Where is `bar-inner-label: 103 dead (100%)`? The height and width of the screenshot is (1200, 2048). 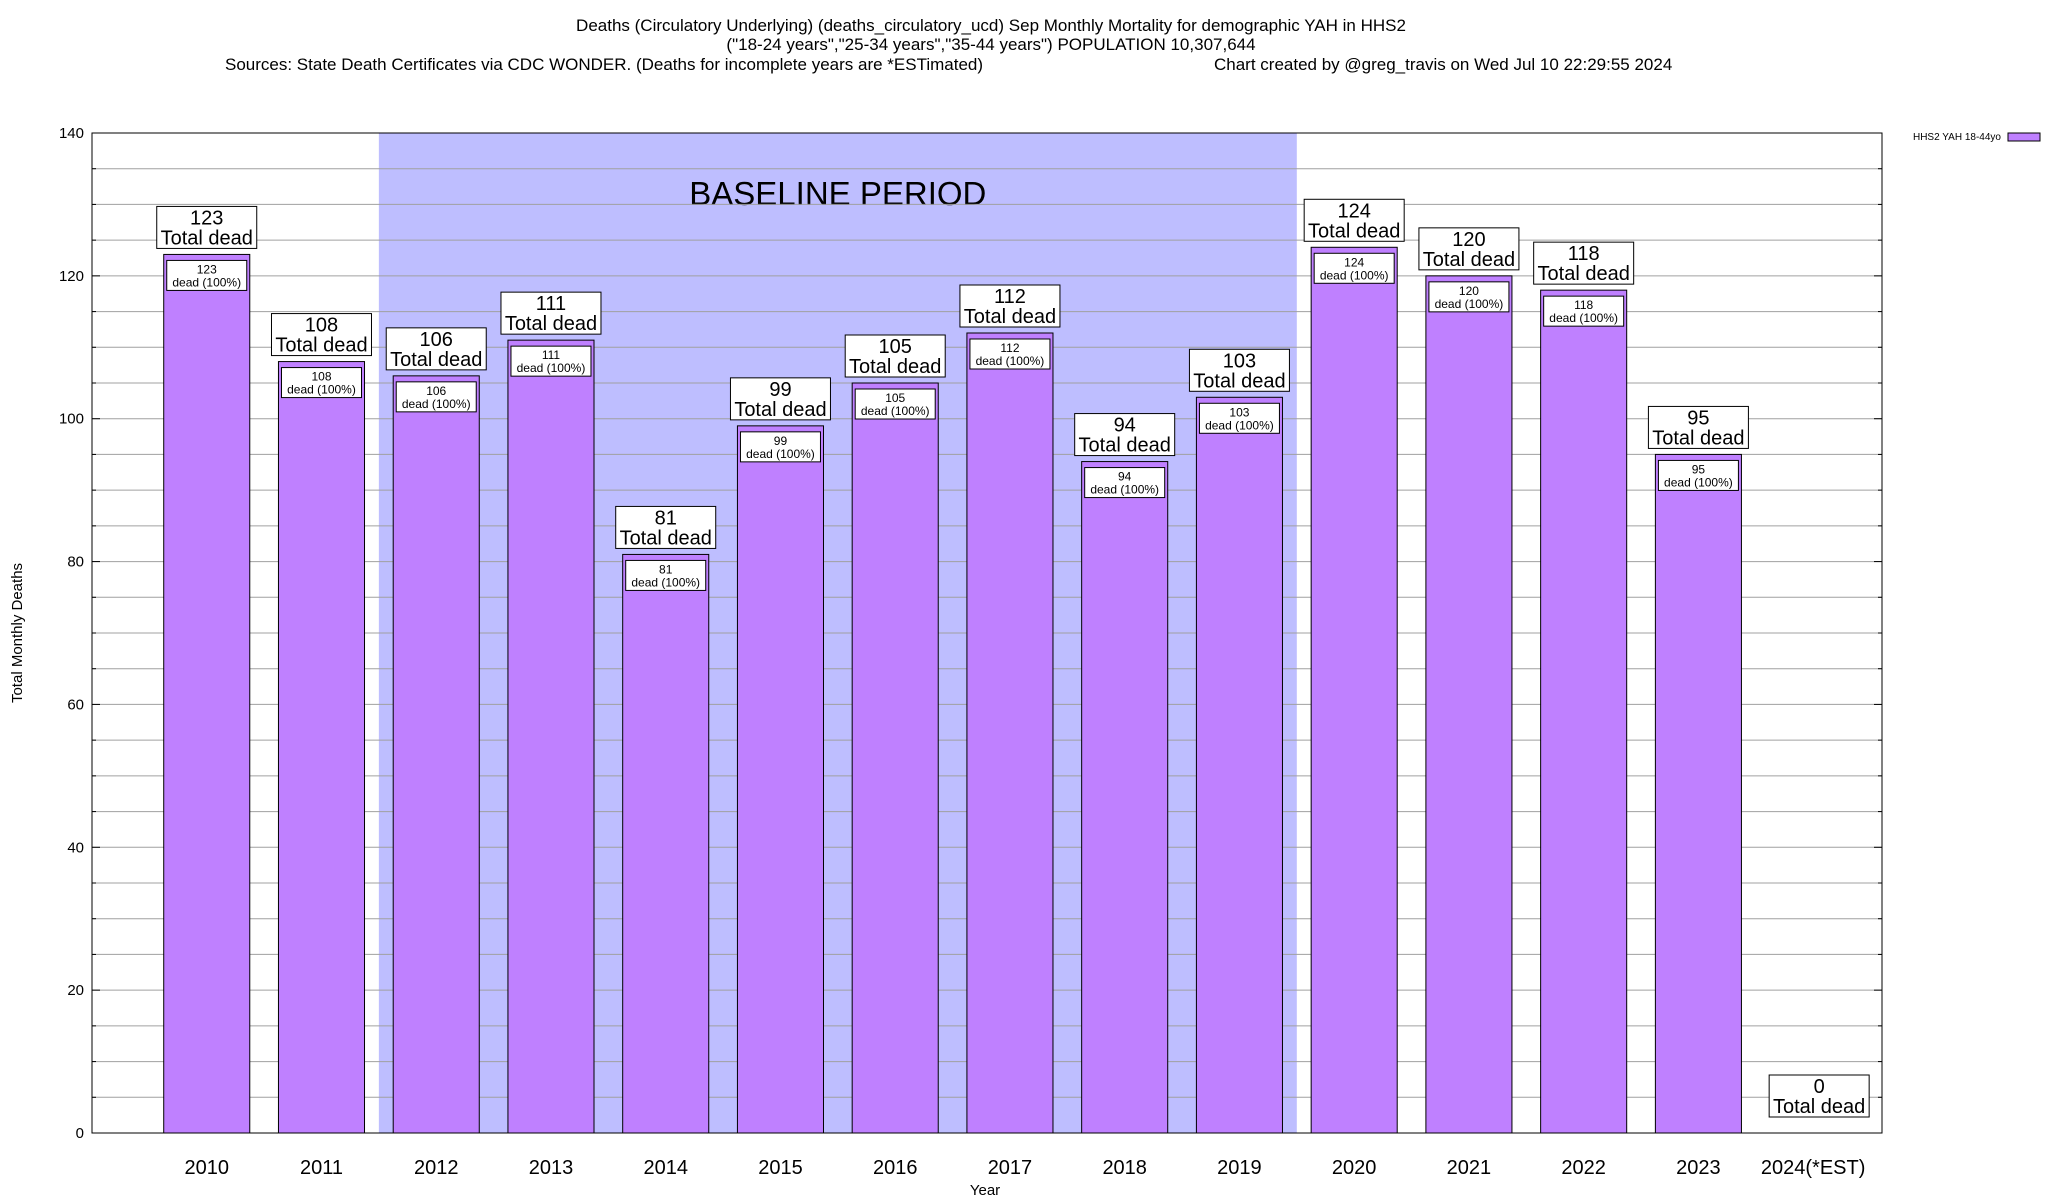 bar-inner-label: 103 dead (100%) is located at coordinates (1239, 418).